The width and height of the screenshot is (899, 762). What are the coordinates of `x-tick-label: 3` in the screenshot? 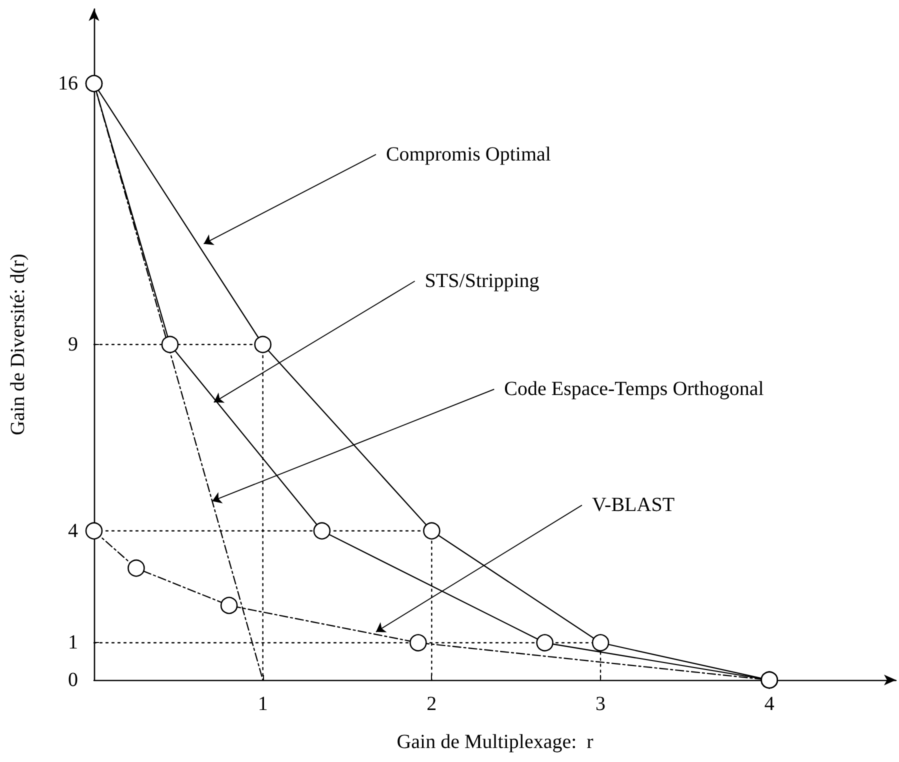 It's located at (601, 704).